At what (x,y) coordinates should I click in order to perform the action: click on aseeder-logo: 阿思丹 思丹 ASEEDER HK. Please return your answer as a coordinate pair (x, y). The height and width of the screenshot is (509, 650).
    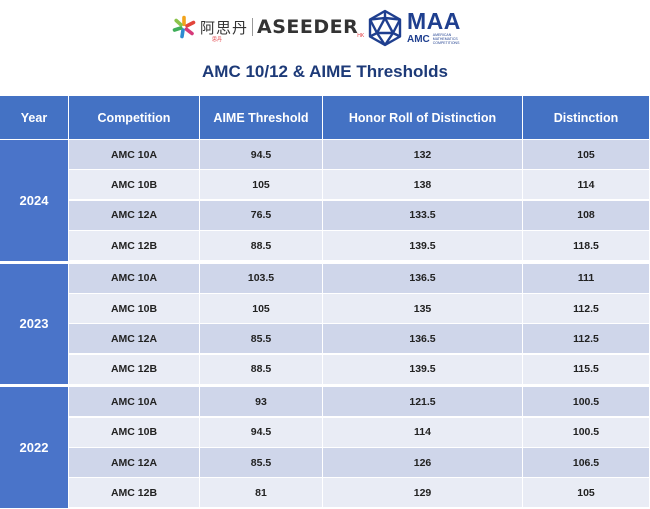
    Looking at the image, I should click on (268, 27).